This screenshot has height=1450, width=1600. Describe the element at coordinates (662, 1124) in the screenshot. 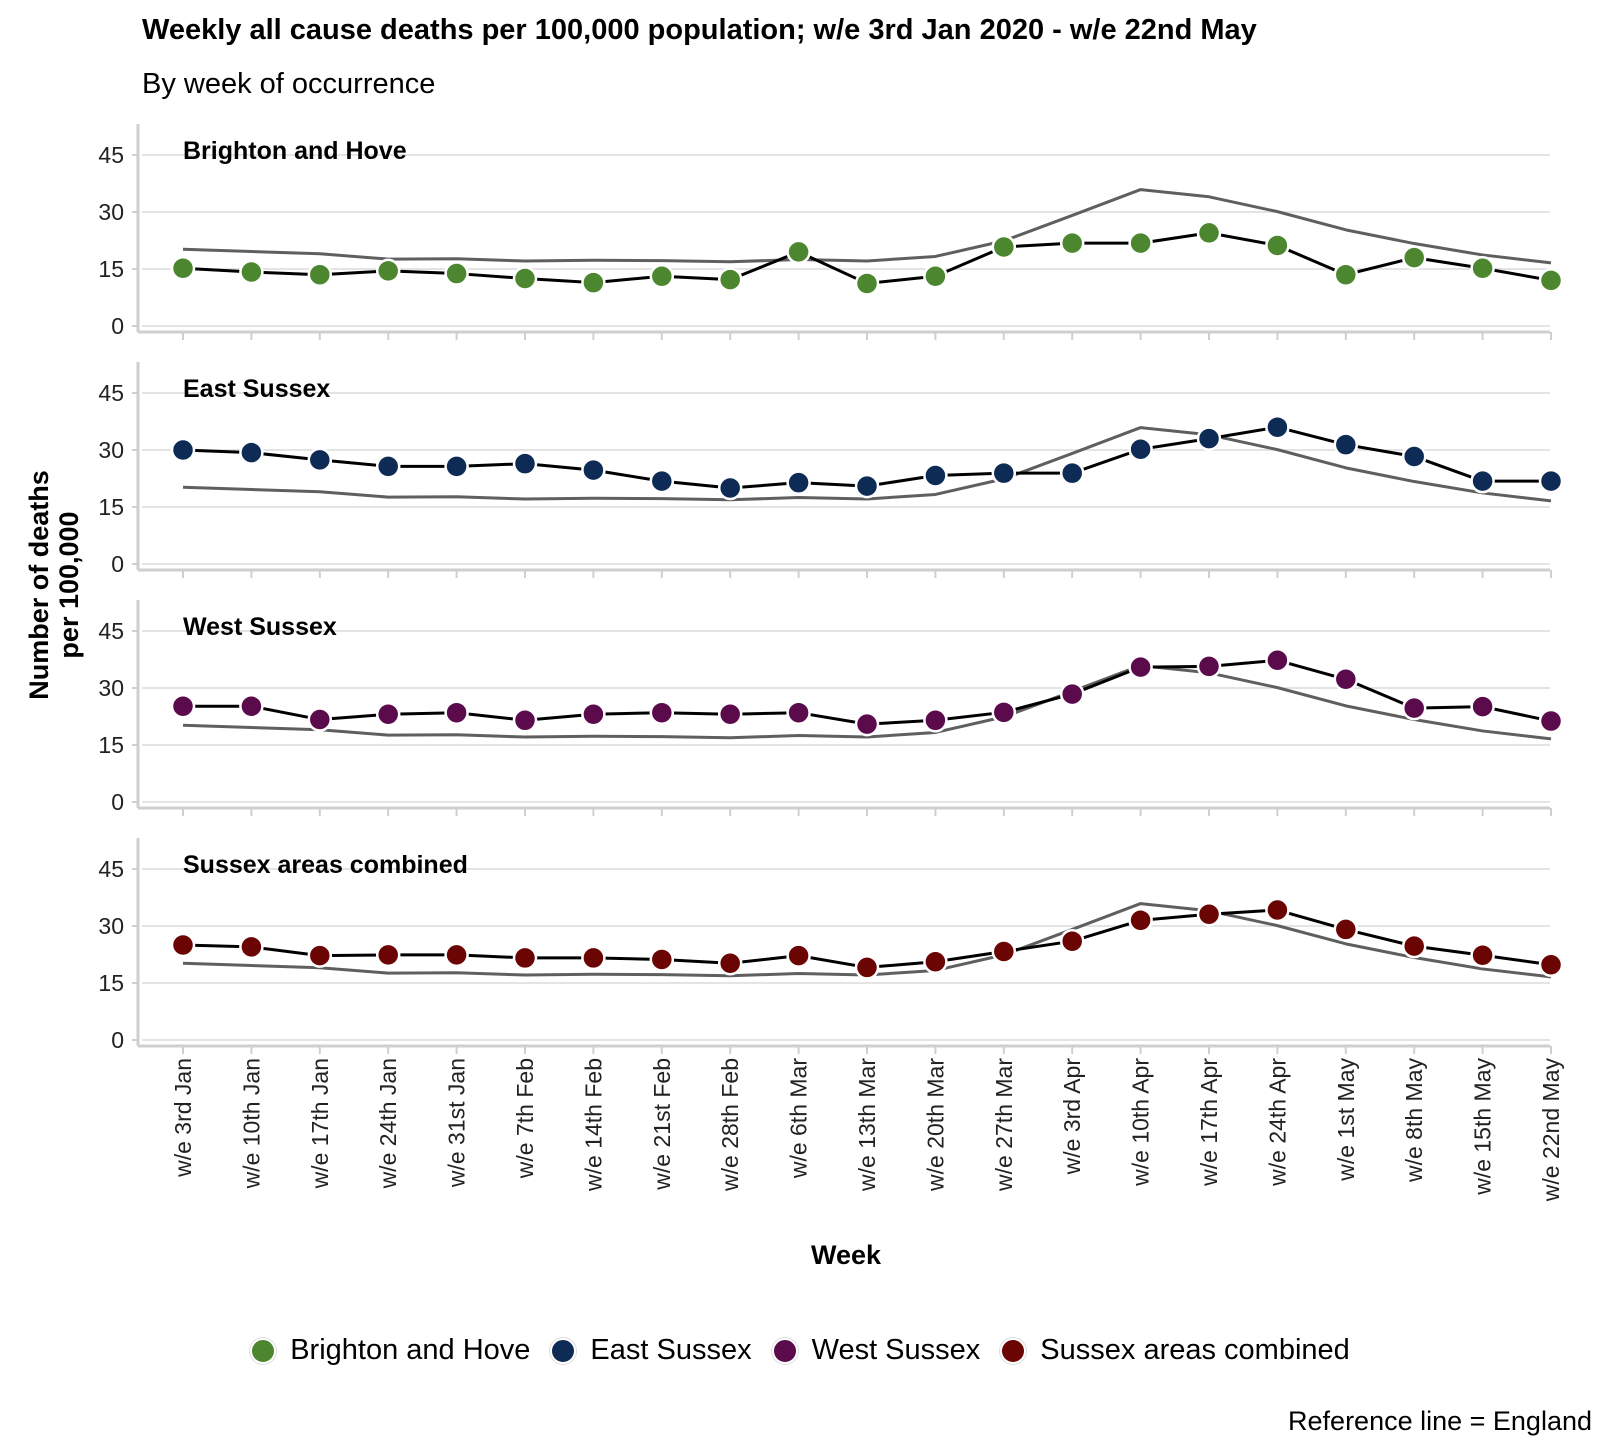

I see `x-tick-label: w/e 21st Feb` at that location.